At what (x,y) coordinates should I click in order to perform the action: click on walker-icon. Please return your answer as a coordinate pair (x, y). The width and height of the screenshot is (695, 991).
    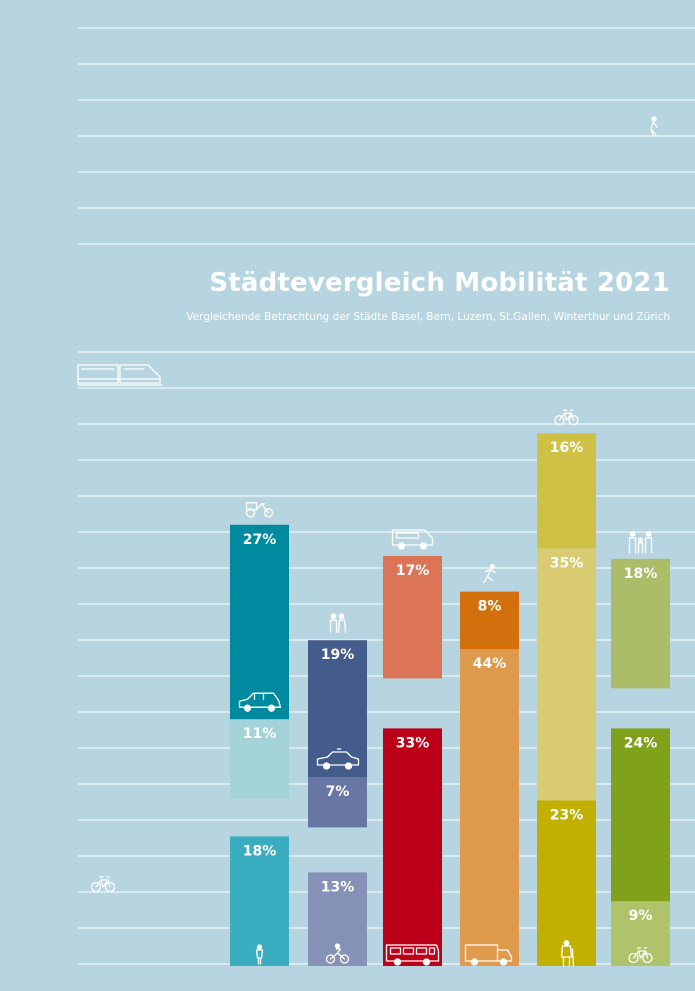
    Looking at the image, I should click on (654, 126).